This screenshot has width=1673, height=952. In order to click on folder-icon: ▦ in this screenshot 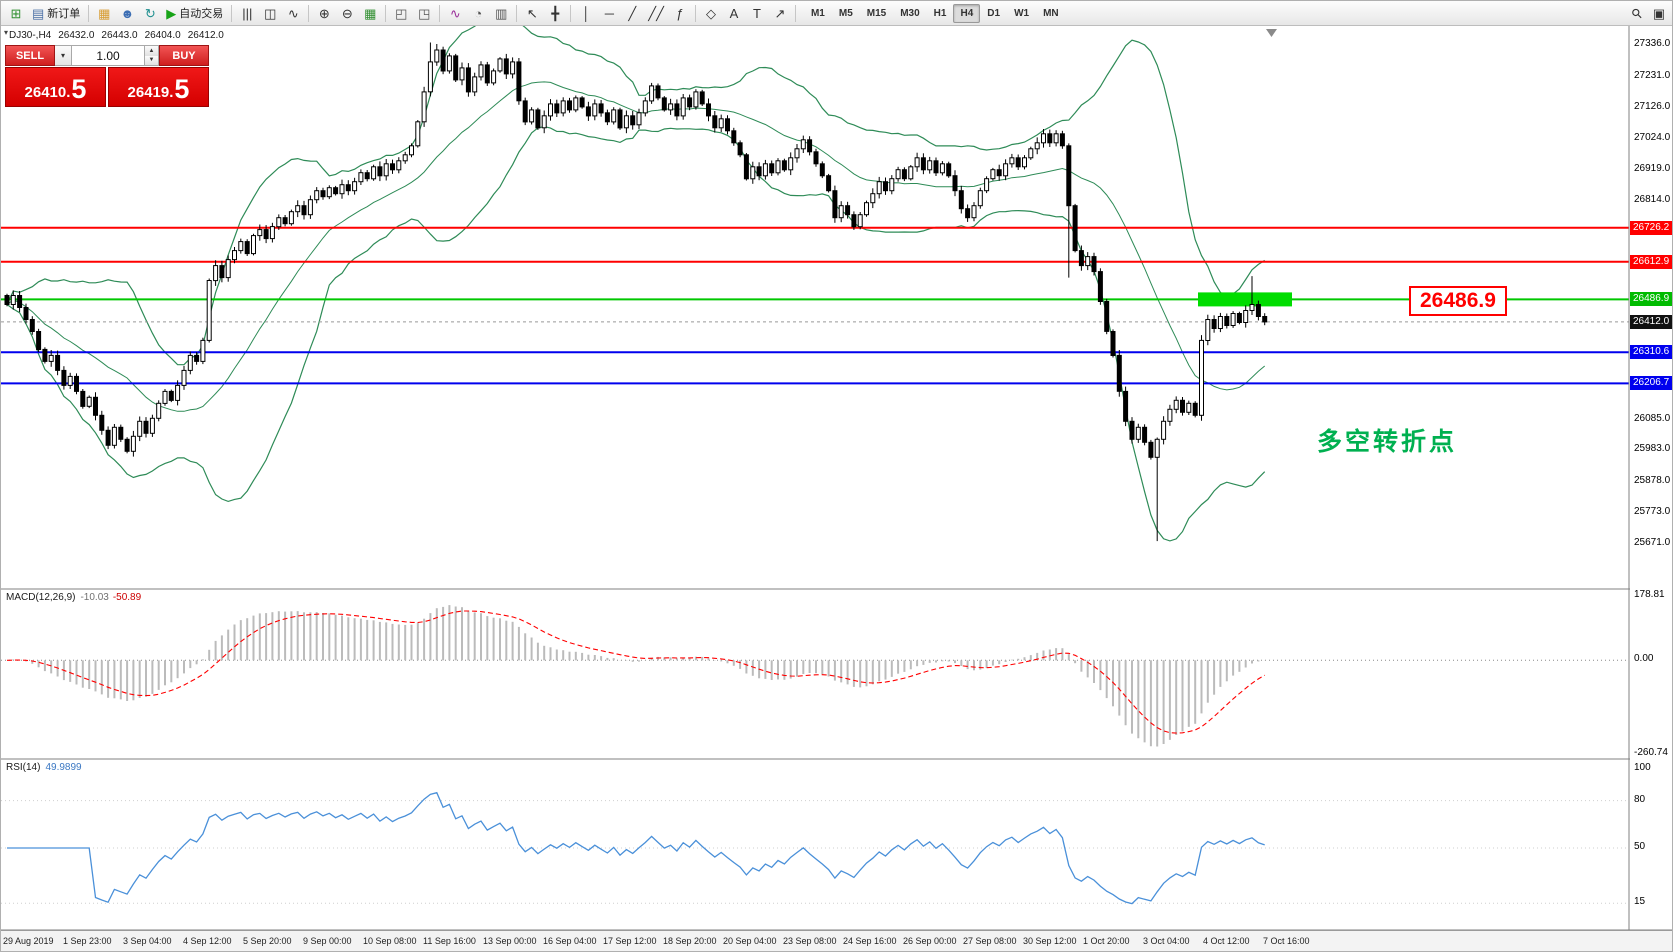, I will do `click(104, 13)`.